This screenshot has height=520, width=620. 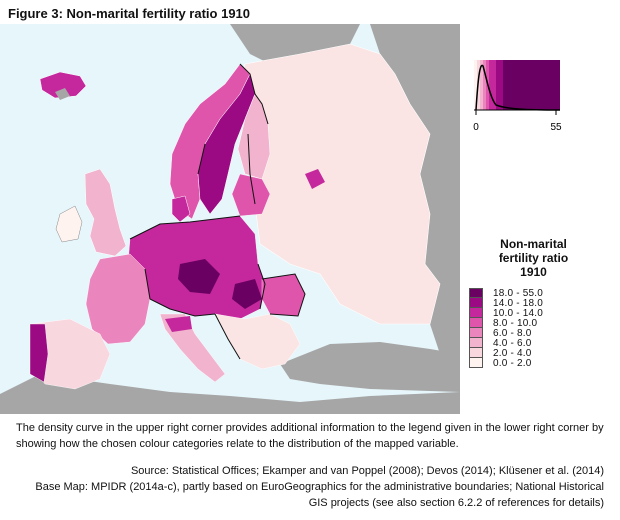 I want to click on ireland-region, so click(x=69, y=224).